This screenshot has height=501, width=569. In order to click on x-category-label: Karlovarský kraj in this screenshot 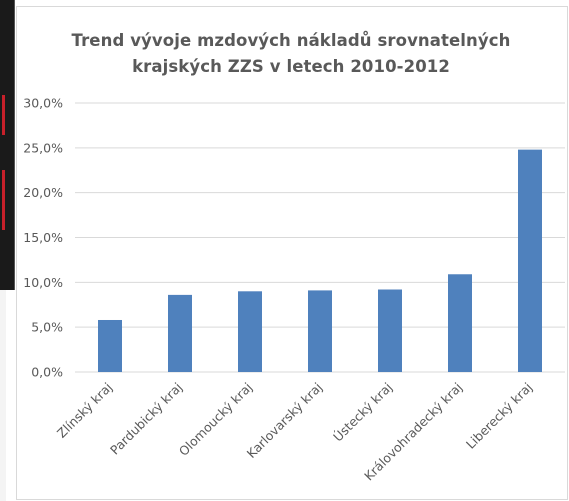, I will do `click(285, 421)`.